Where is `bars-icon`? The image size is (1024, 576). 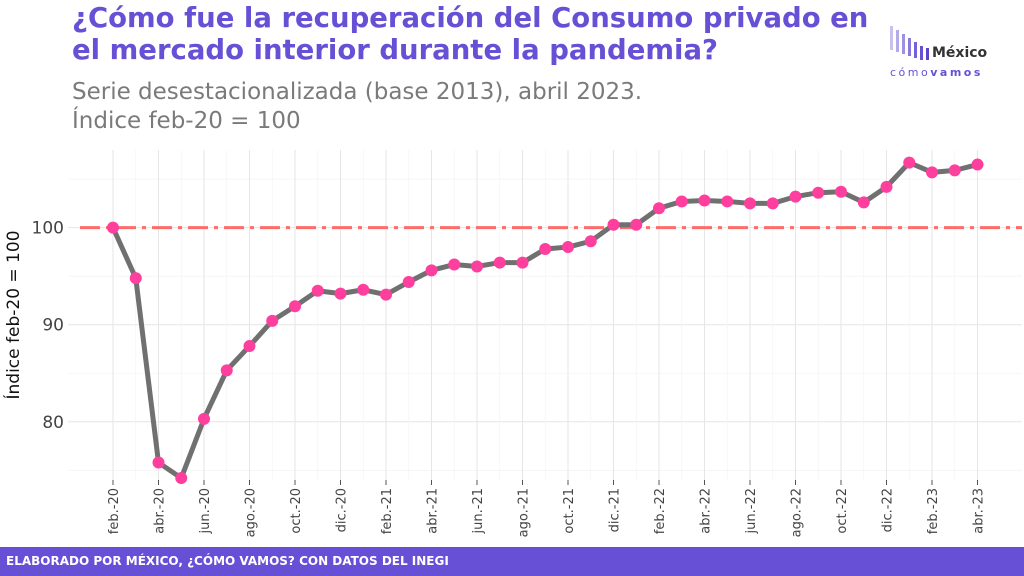 bars-icon is located at coordinates (909, 43).